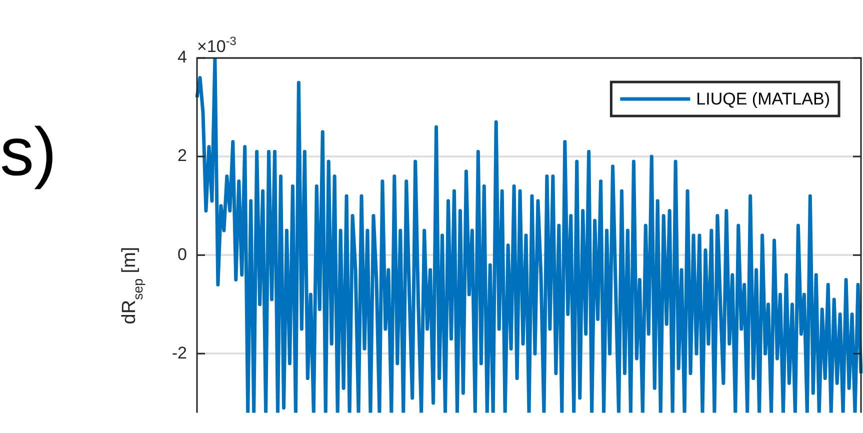 The height and width of the screenshot is (433, 863). Describe the element at coordinates (763, 99) in the screenshot. I see `legend-label: LIUQE (MATLAB)` at that location.